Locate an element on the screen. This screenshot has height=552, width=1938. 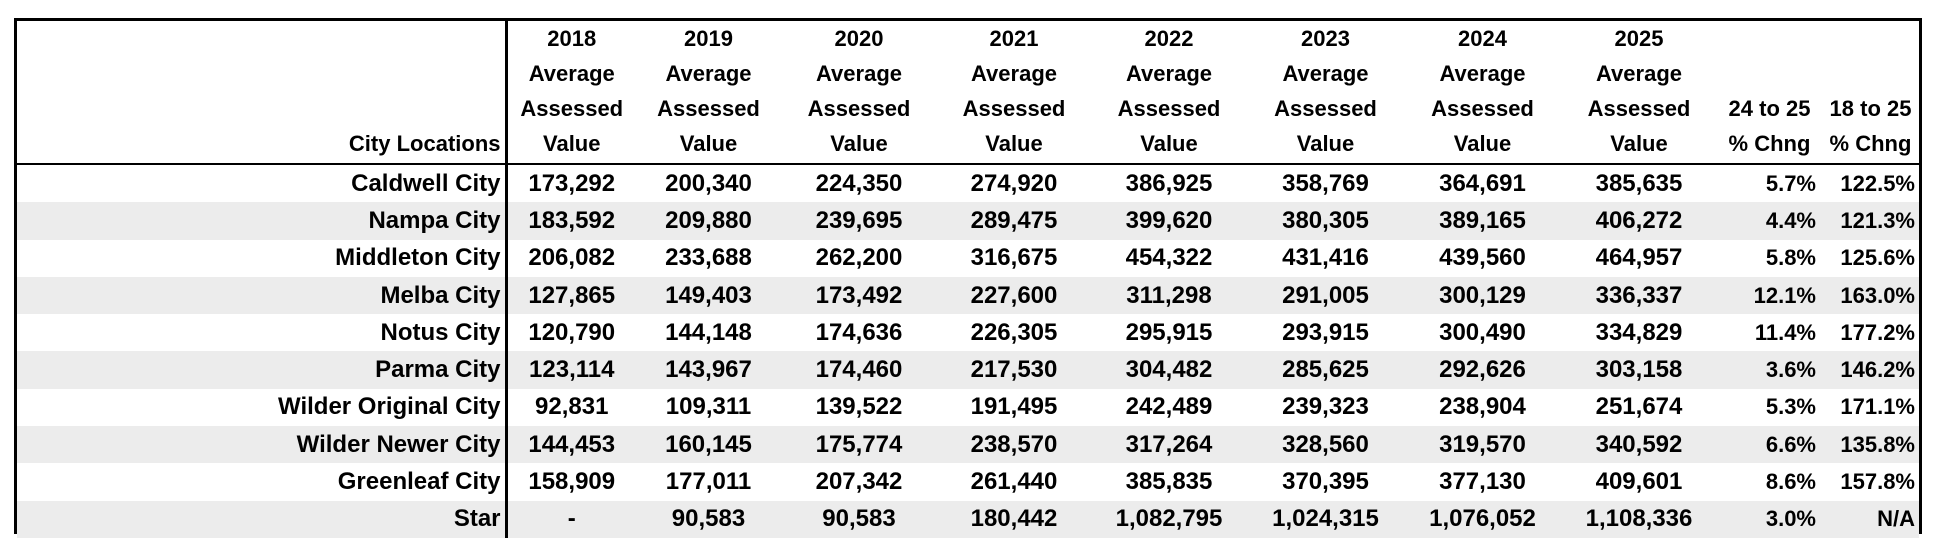
header-18-to-25-change: 18 to 25% Chng is located at coordinates (1870, 93).